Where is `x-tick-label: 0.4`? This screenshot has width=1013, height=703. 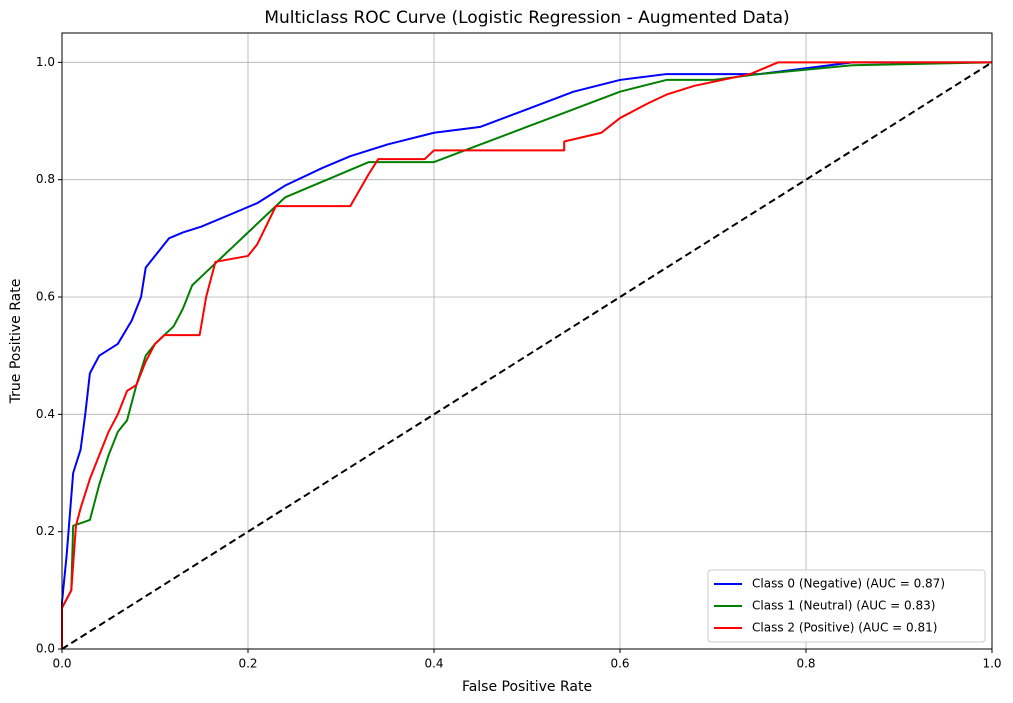
x-tick-label: 0.4 is located at coordinates (433, 664).